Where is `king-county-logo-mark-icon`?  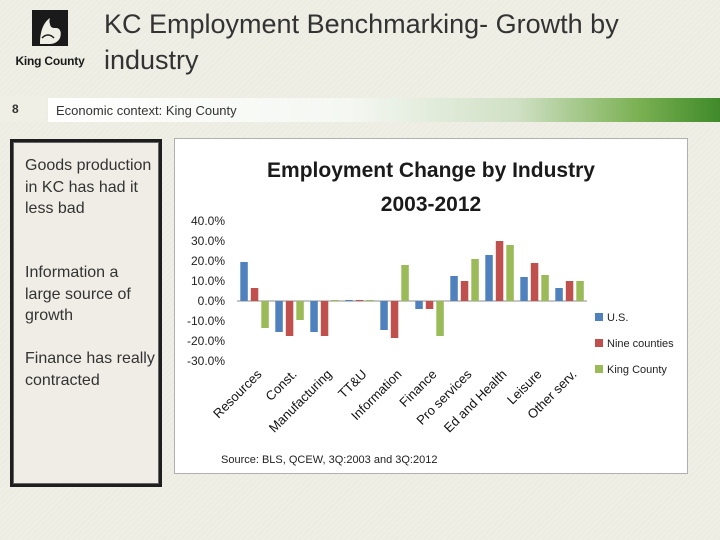 king-county-logo-mark-icon is located at coordinates (50, 28).